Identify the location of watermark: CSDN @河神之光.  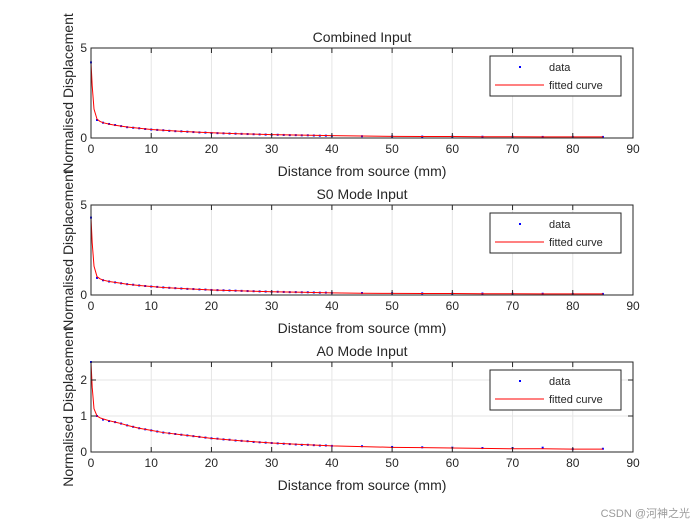
(645, 514).